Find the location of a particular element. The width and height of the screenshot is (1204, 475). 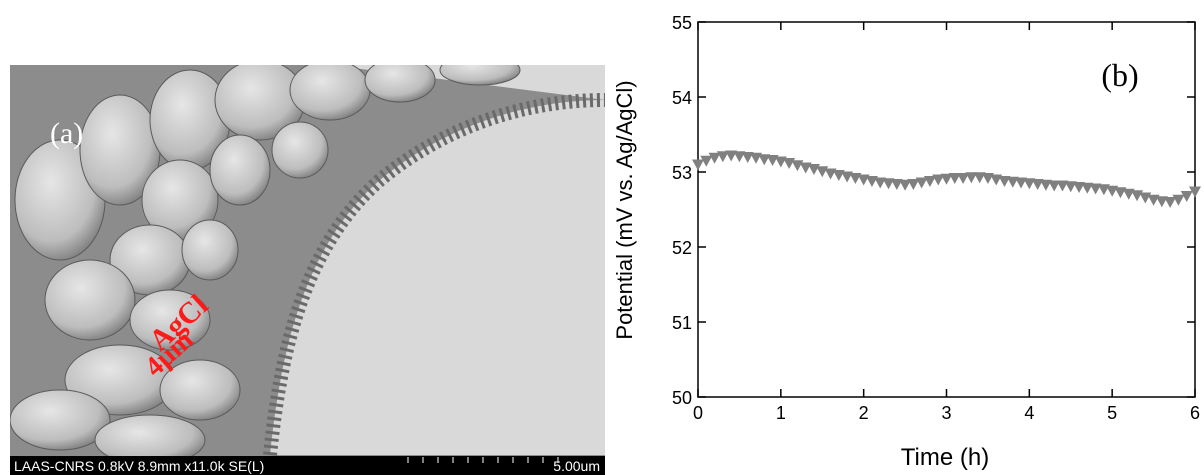

info-bar is located at coordinates (307, 465).